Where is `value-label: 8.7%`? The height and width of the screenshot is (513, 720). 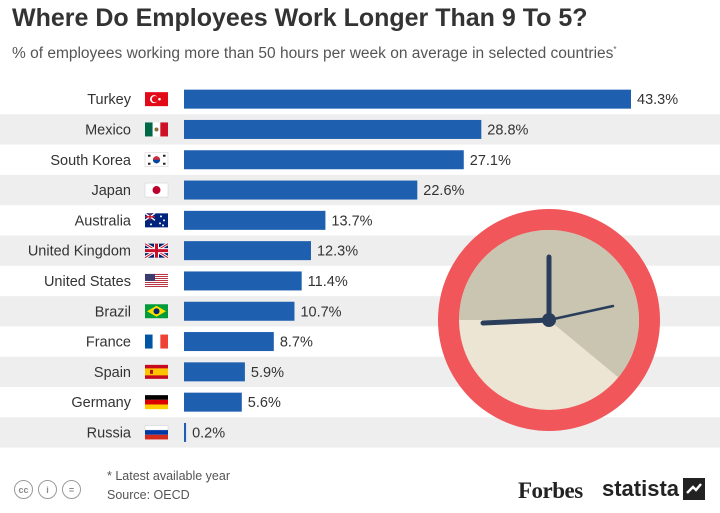 value-label: 8.7% is located at coordinates (296, 343).